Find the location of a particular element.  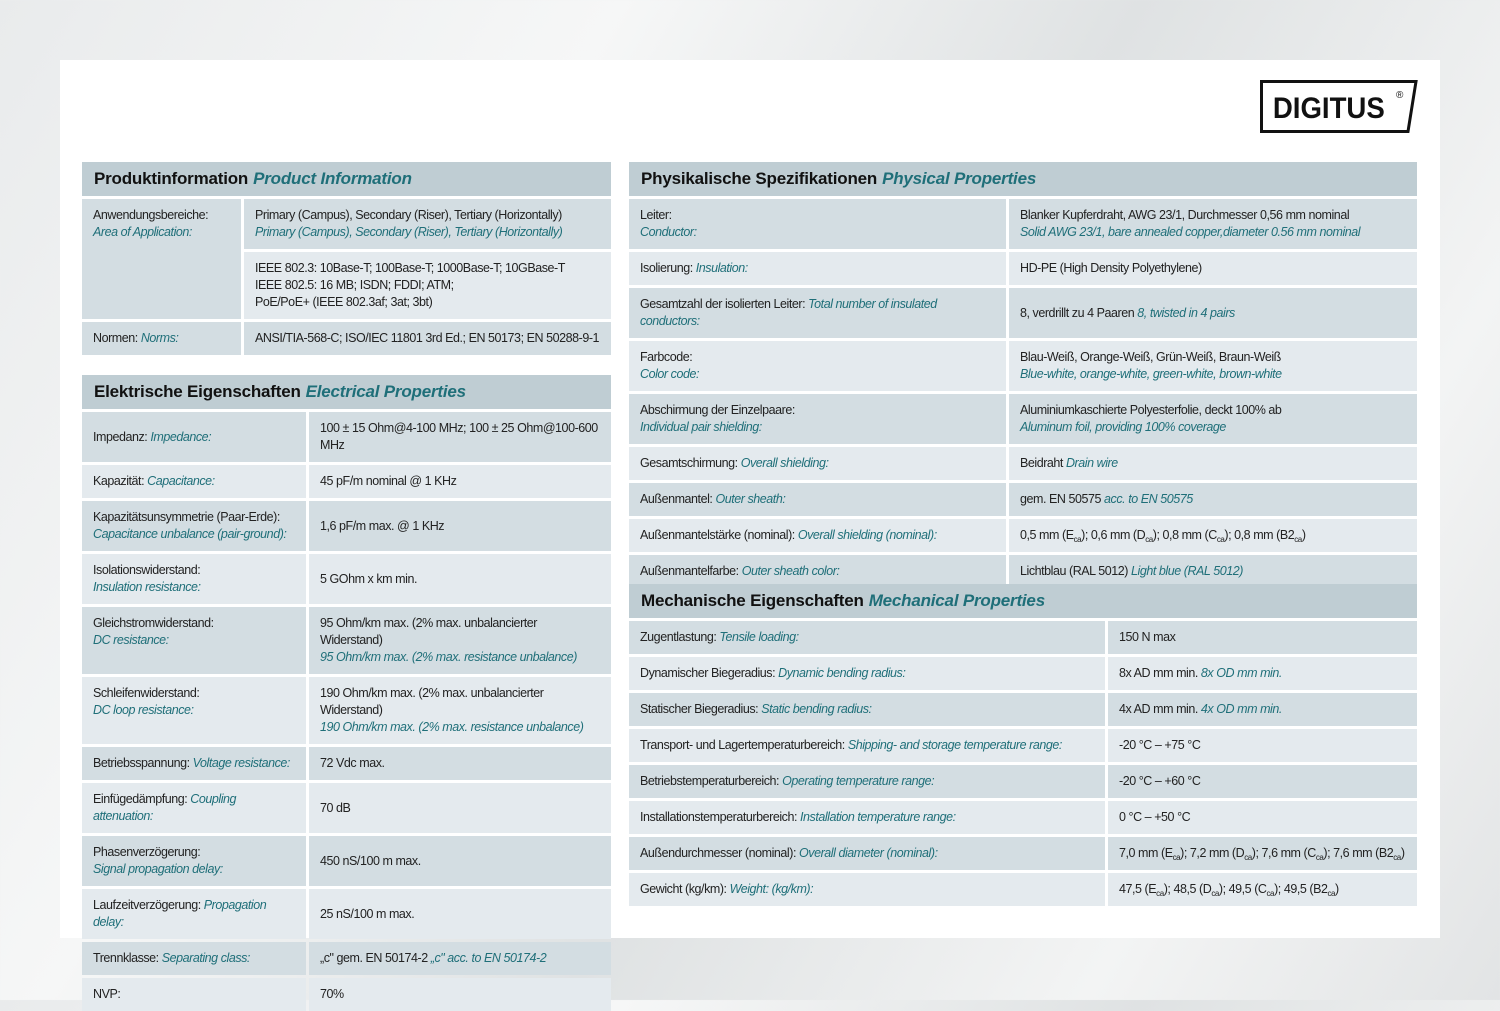

brand-text: DIGITUS is located at coordinates (1329, 108).